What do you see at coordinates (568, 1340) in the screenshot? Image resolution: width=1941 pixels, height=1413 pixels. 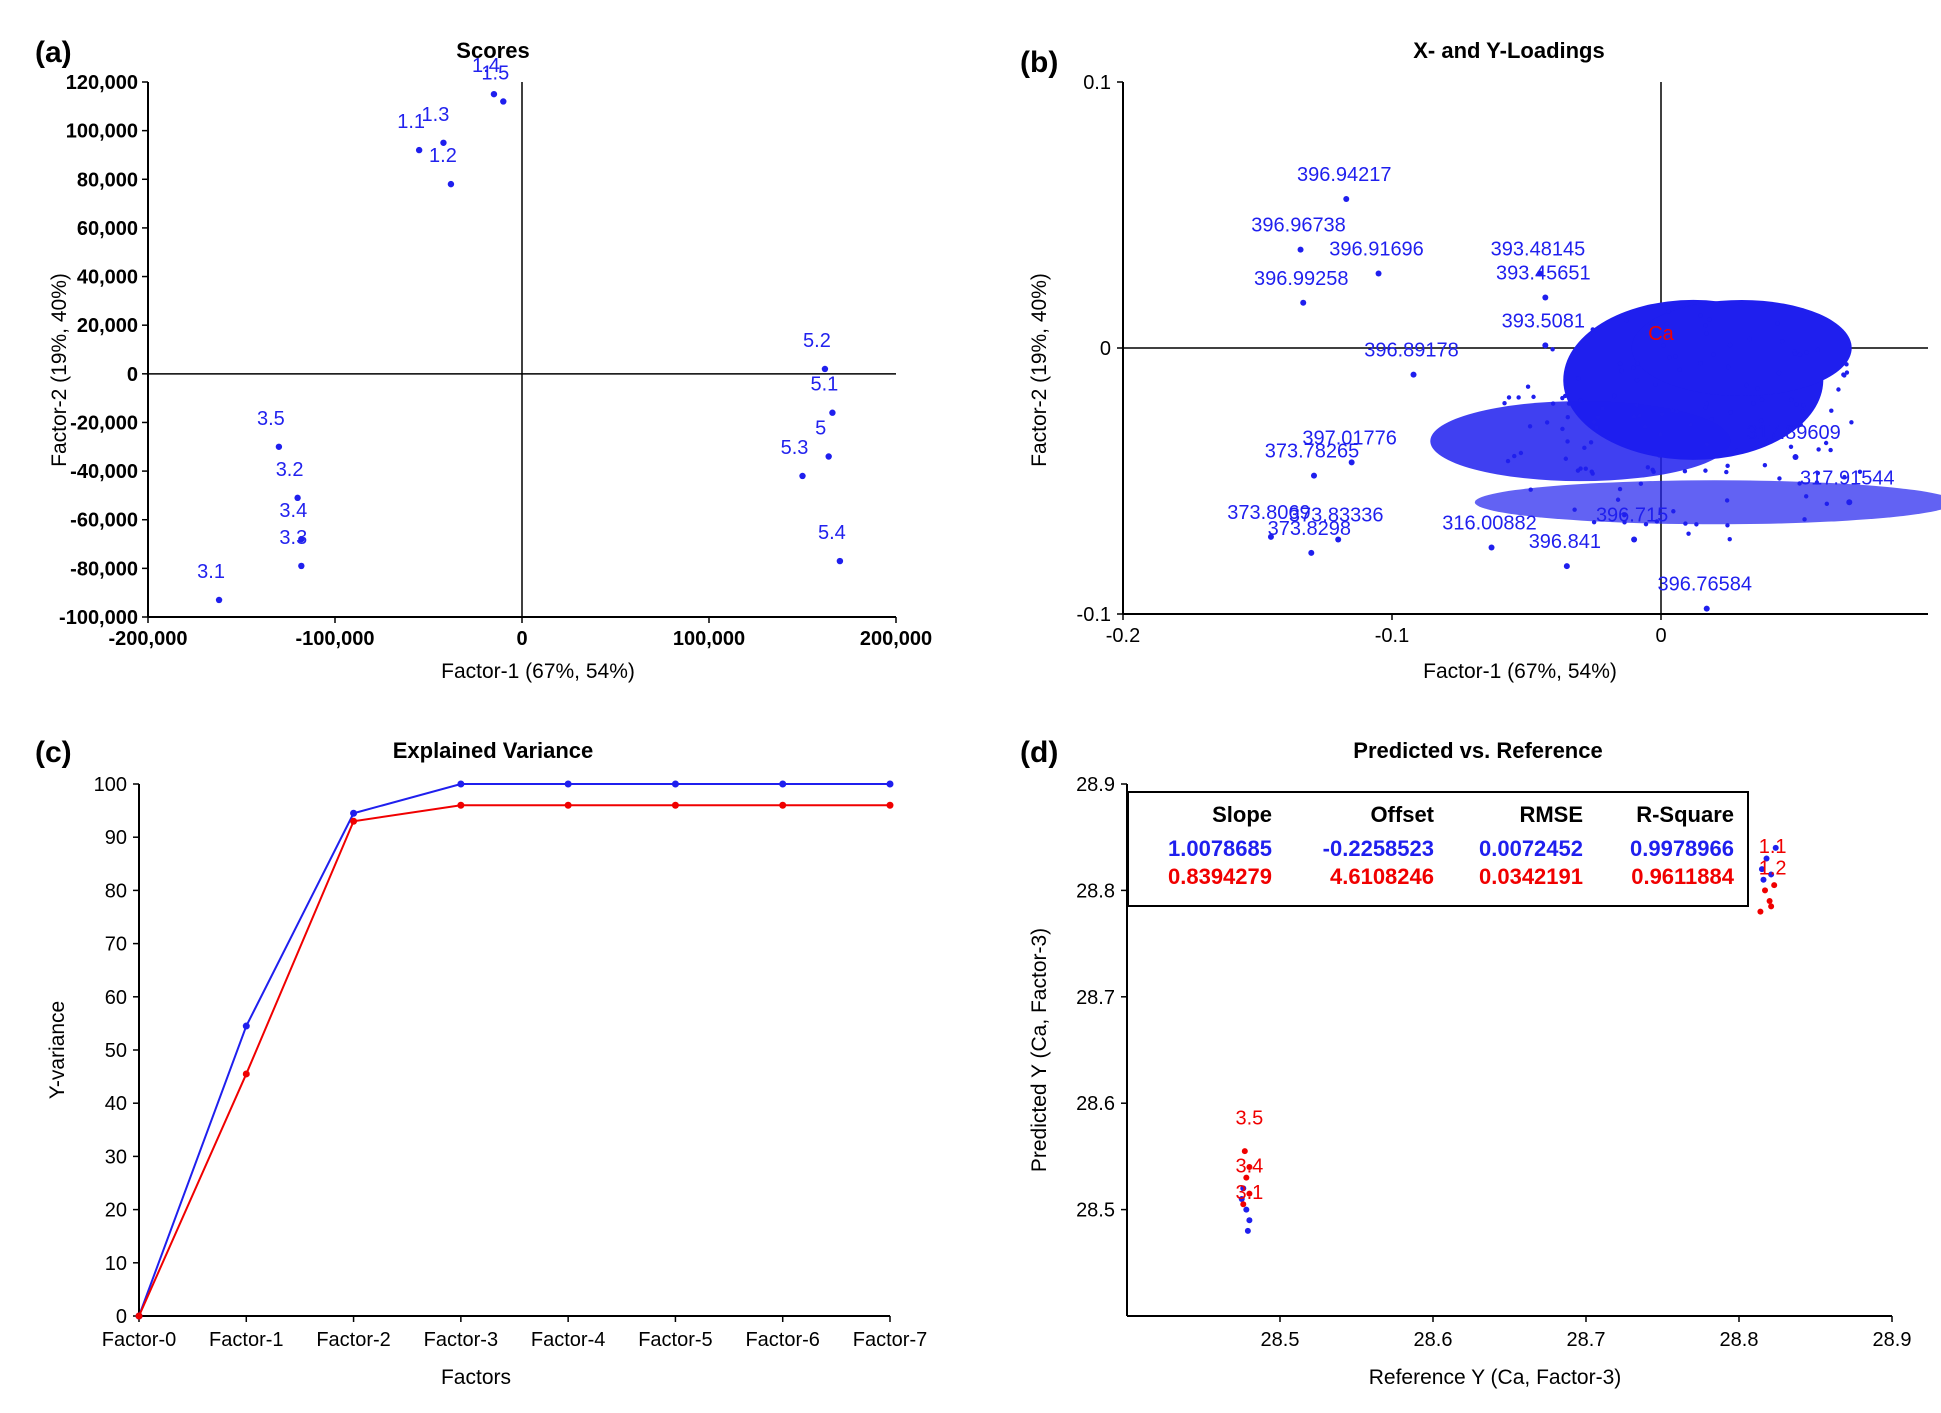 I see `x-tick-label: Factor-4` at bounding box center [568, 1340].